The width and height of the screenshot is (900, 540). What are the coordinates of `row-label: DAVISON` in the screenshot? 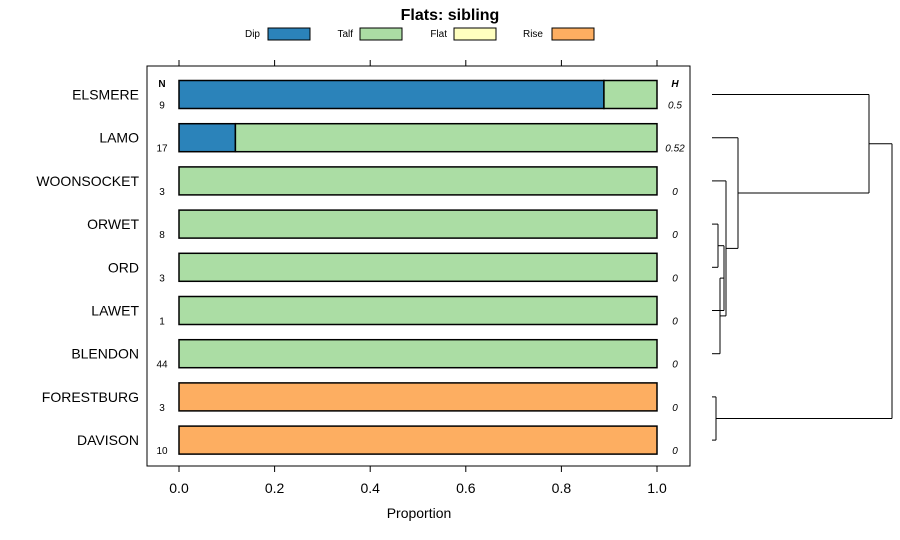 It's located at (108, 440).